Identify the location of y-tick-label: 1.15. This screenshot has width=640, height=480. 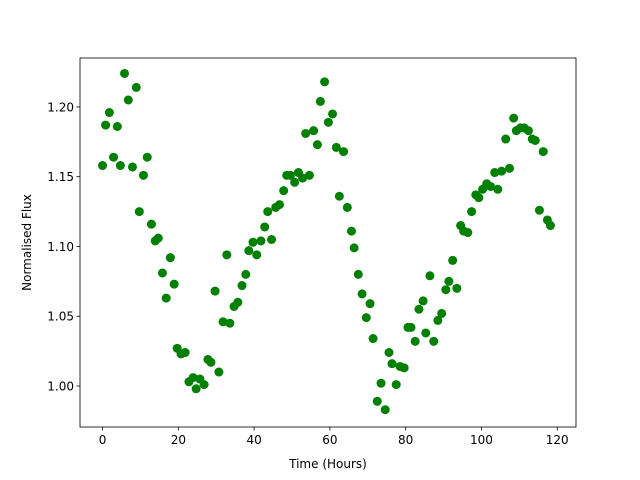
(60, 177).